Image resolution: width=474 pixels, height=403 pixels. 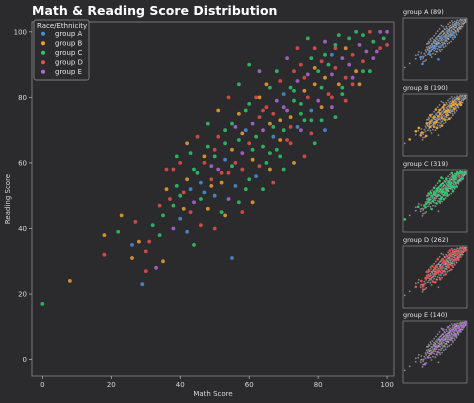 I want to click on facet-panel: group E (140), so click(x=435, y=347).